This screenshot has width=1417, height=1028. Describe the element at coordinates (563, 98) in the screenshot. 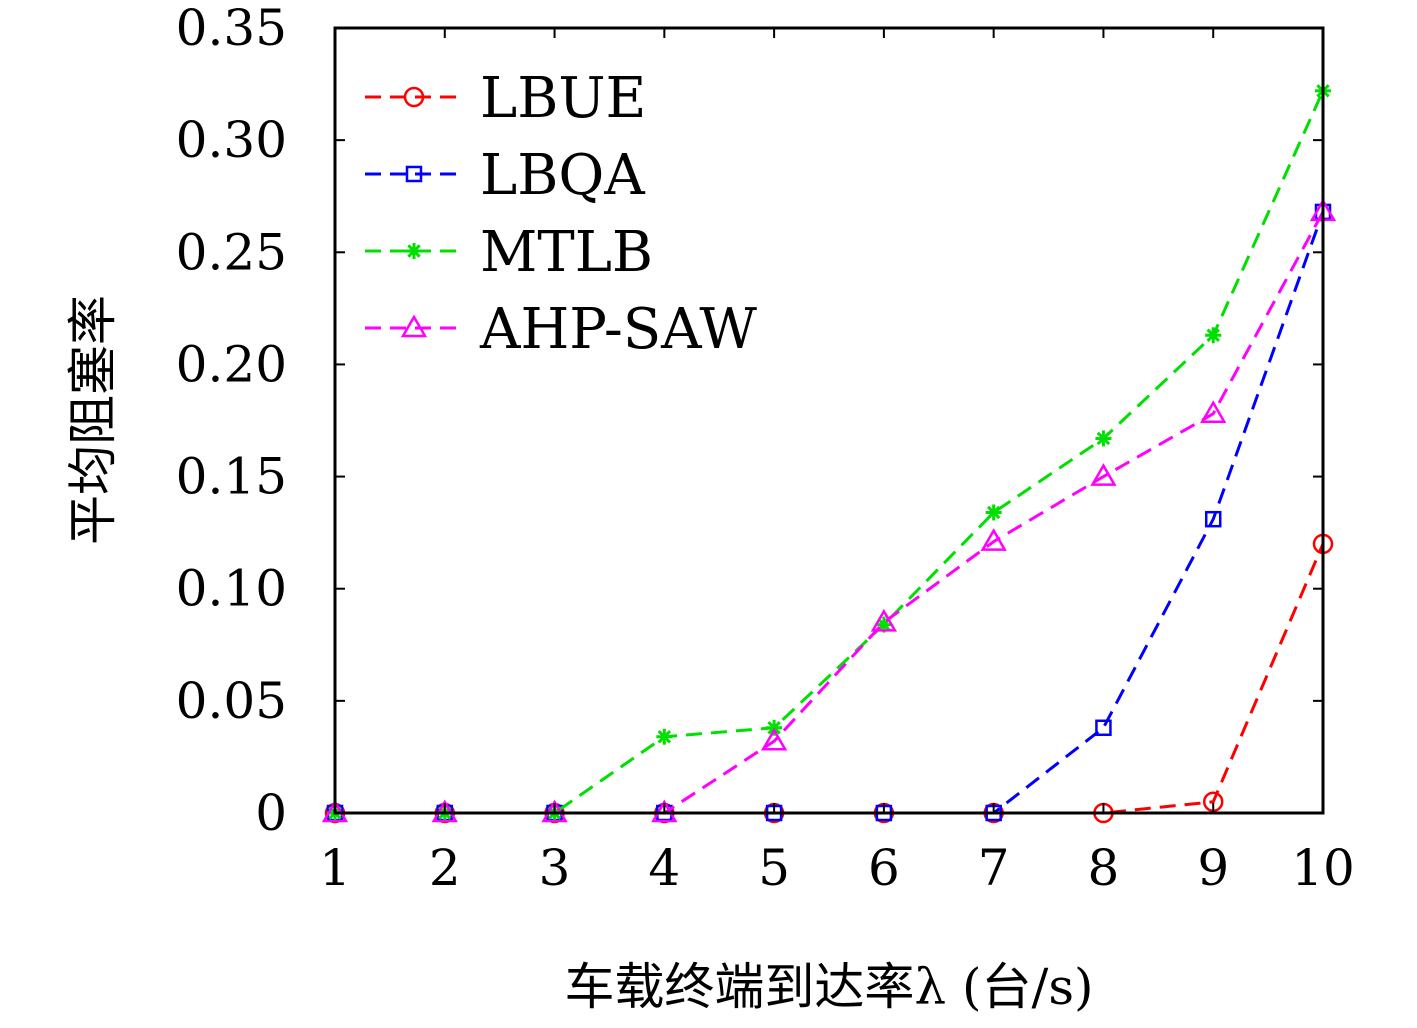

I see `legend-label: LBUE` at that location.